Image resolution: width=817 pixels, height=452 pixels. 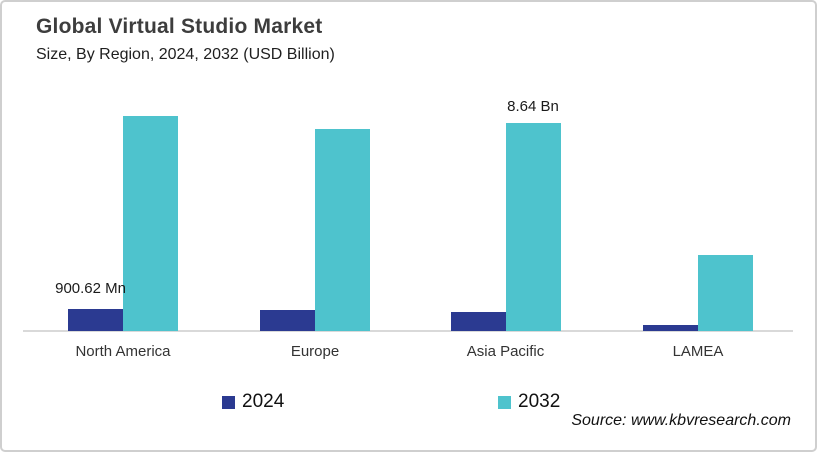 What do you see at coordinates (287, 320) in the screenshot?
I see `bar-2024-europe` at bounding box center [287, 320].